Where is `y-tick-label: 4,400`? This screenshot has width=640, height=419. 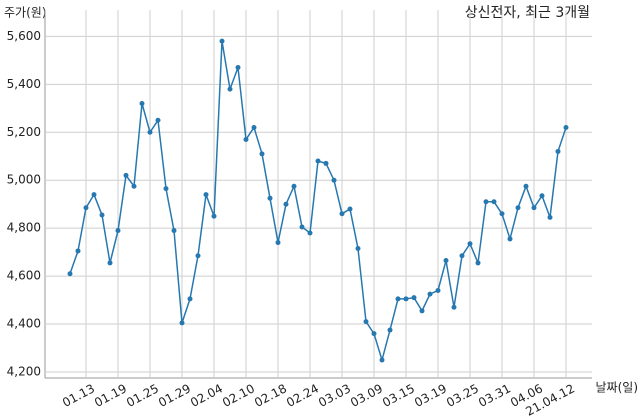
y-tick-label: 4,400 is located at coordinates (24, 324).